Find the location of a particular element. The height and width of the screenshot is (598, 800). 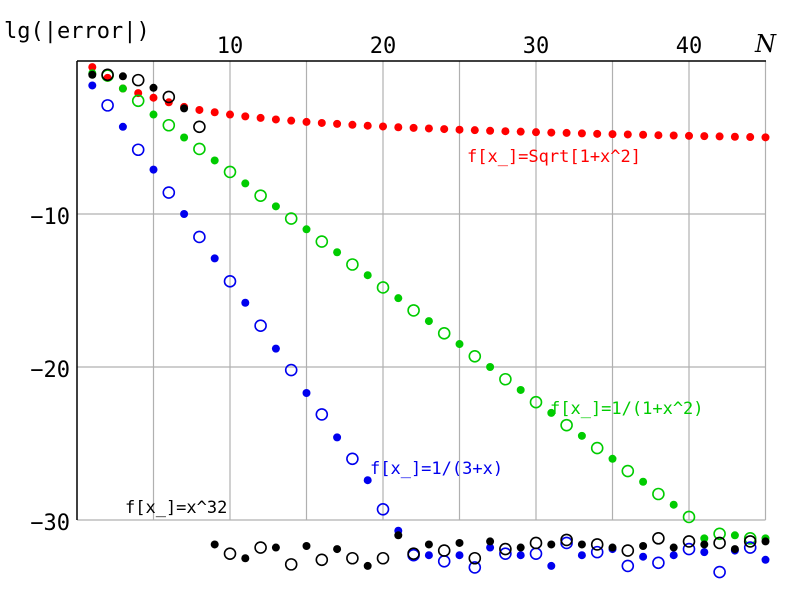

y-tick-label: −30 is located at coordinates (50, 523).